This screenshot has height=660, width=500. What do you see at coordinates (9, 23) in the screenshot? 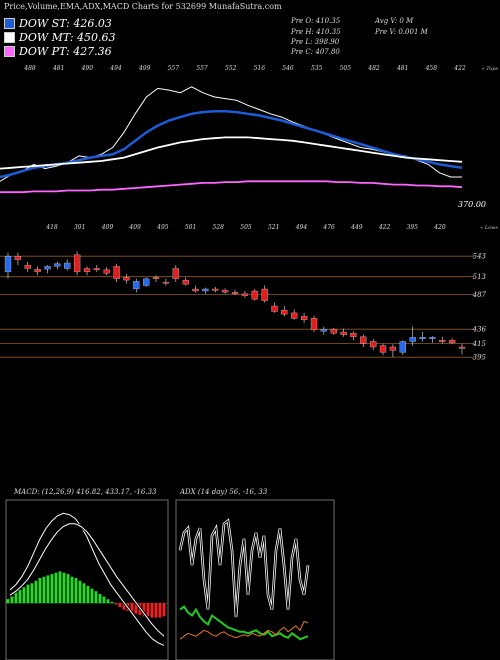
I see `legend-swatch-st` at bounding box center [9, 23].